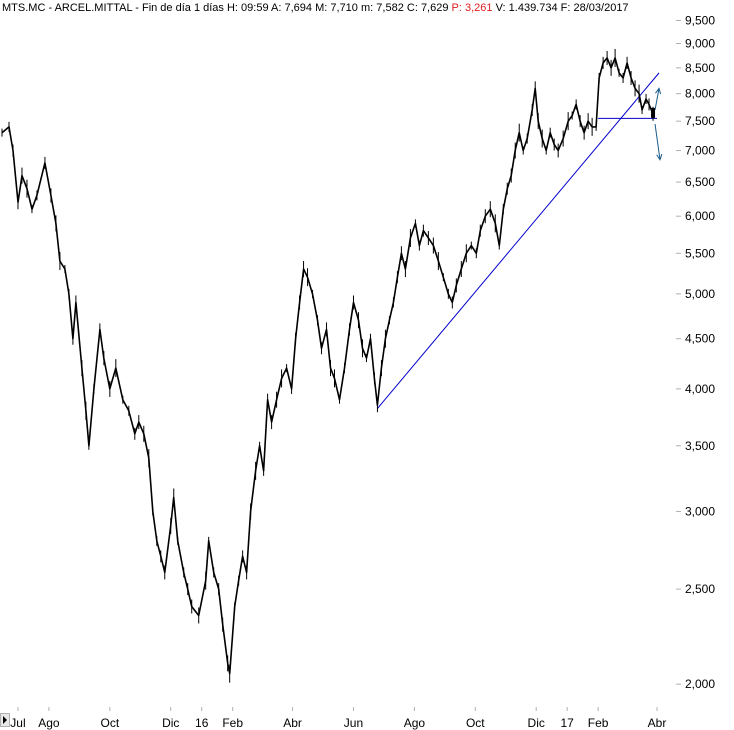 This screenshot has width=734, height=730. I want to click on y-tick-label: 5,500, so click(700, 253).